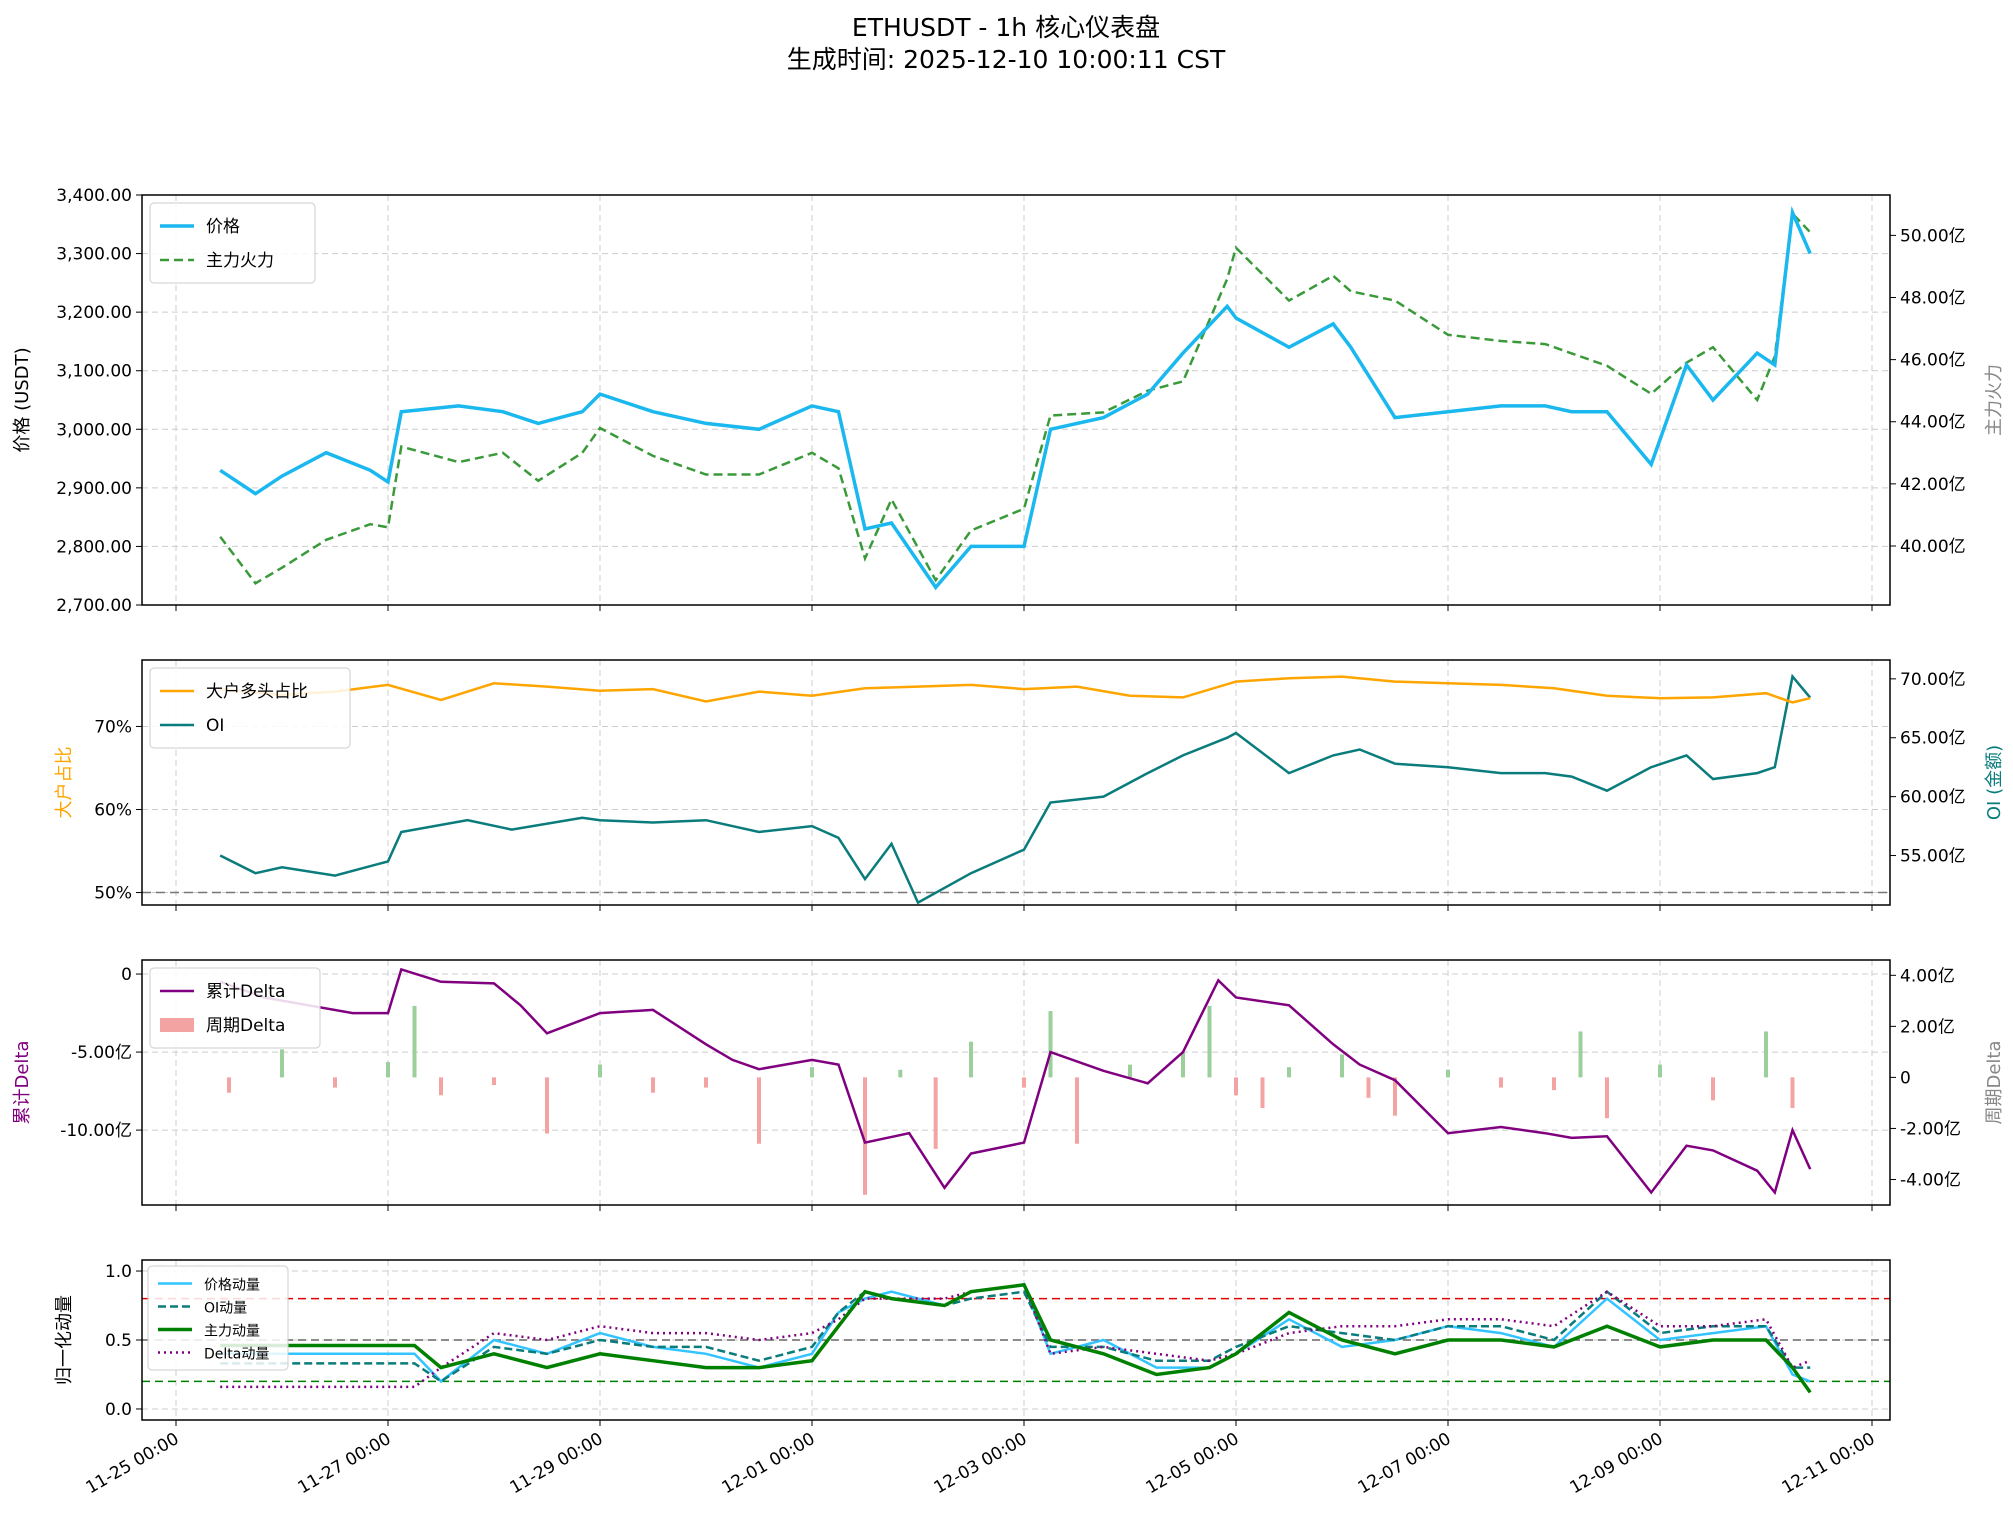 The image size is (2013, 1521). Describe the element at coordinates (1927, 976) in the screenshot. I see `pdelta-ytick-label: 4.00亿` at that location.